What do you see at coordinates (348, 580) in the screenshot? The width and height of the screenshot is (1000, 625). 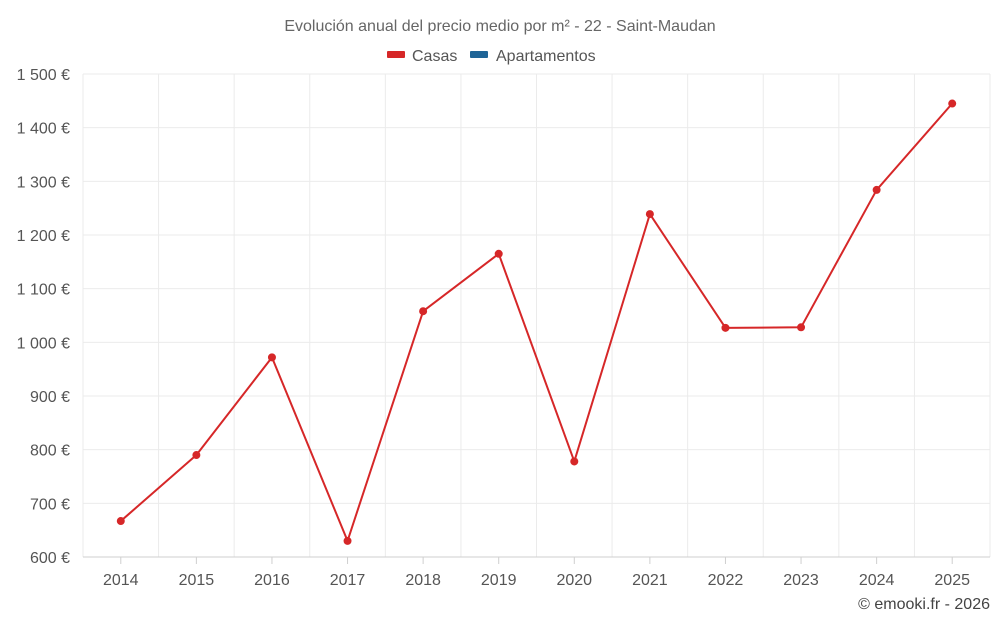 I see `x-tick-label: 2017` at bounding box center [348, 580].